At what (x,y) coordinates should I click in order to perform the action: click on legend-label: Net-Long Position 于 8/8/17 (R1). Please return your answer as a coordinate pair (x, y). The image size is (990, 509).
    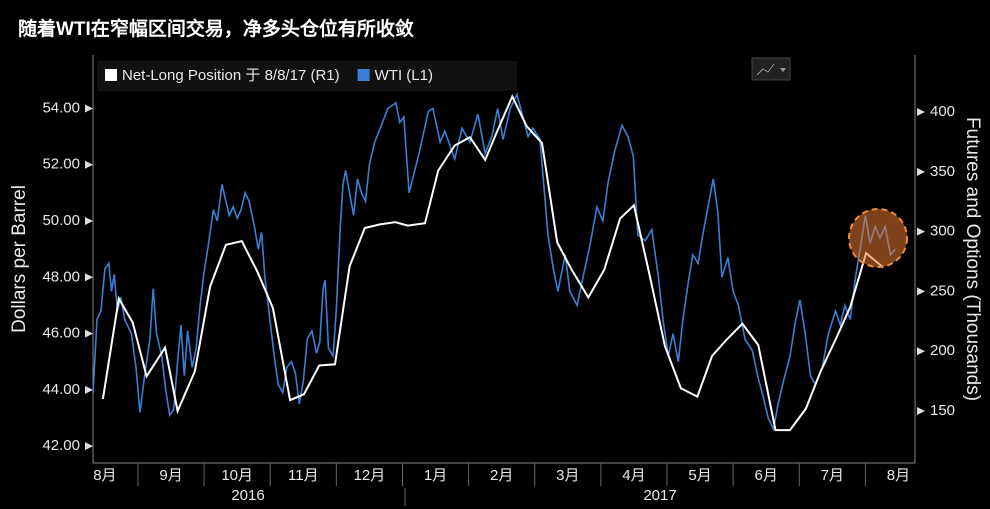
    Looking at the image, I should click on (231, 75).